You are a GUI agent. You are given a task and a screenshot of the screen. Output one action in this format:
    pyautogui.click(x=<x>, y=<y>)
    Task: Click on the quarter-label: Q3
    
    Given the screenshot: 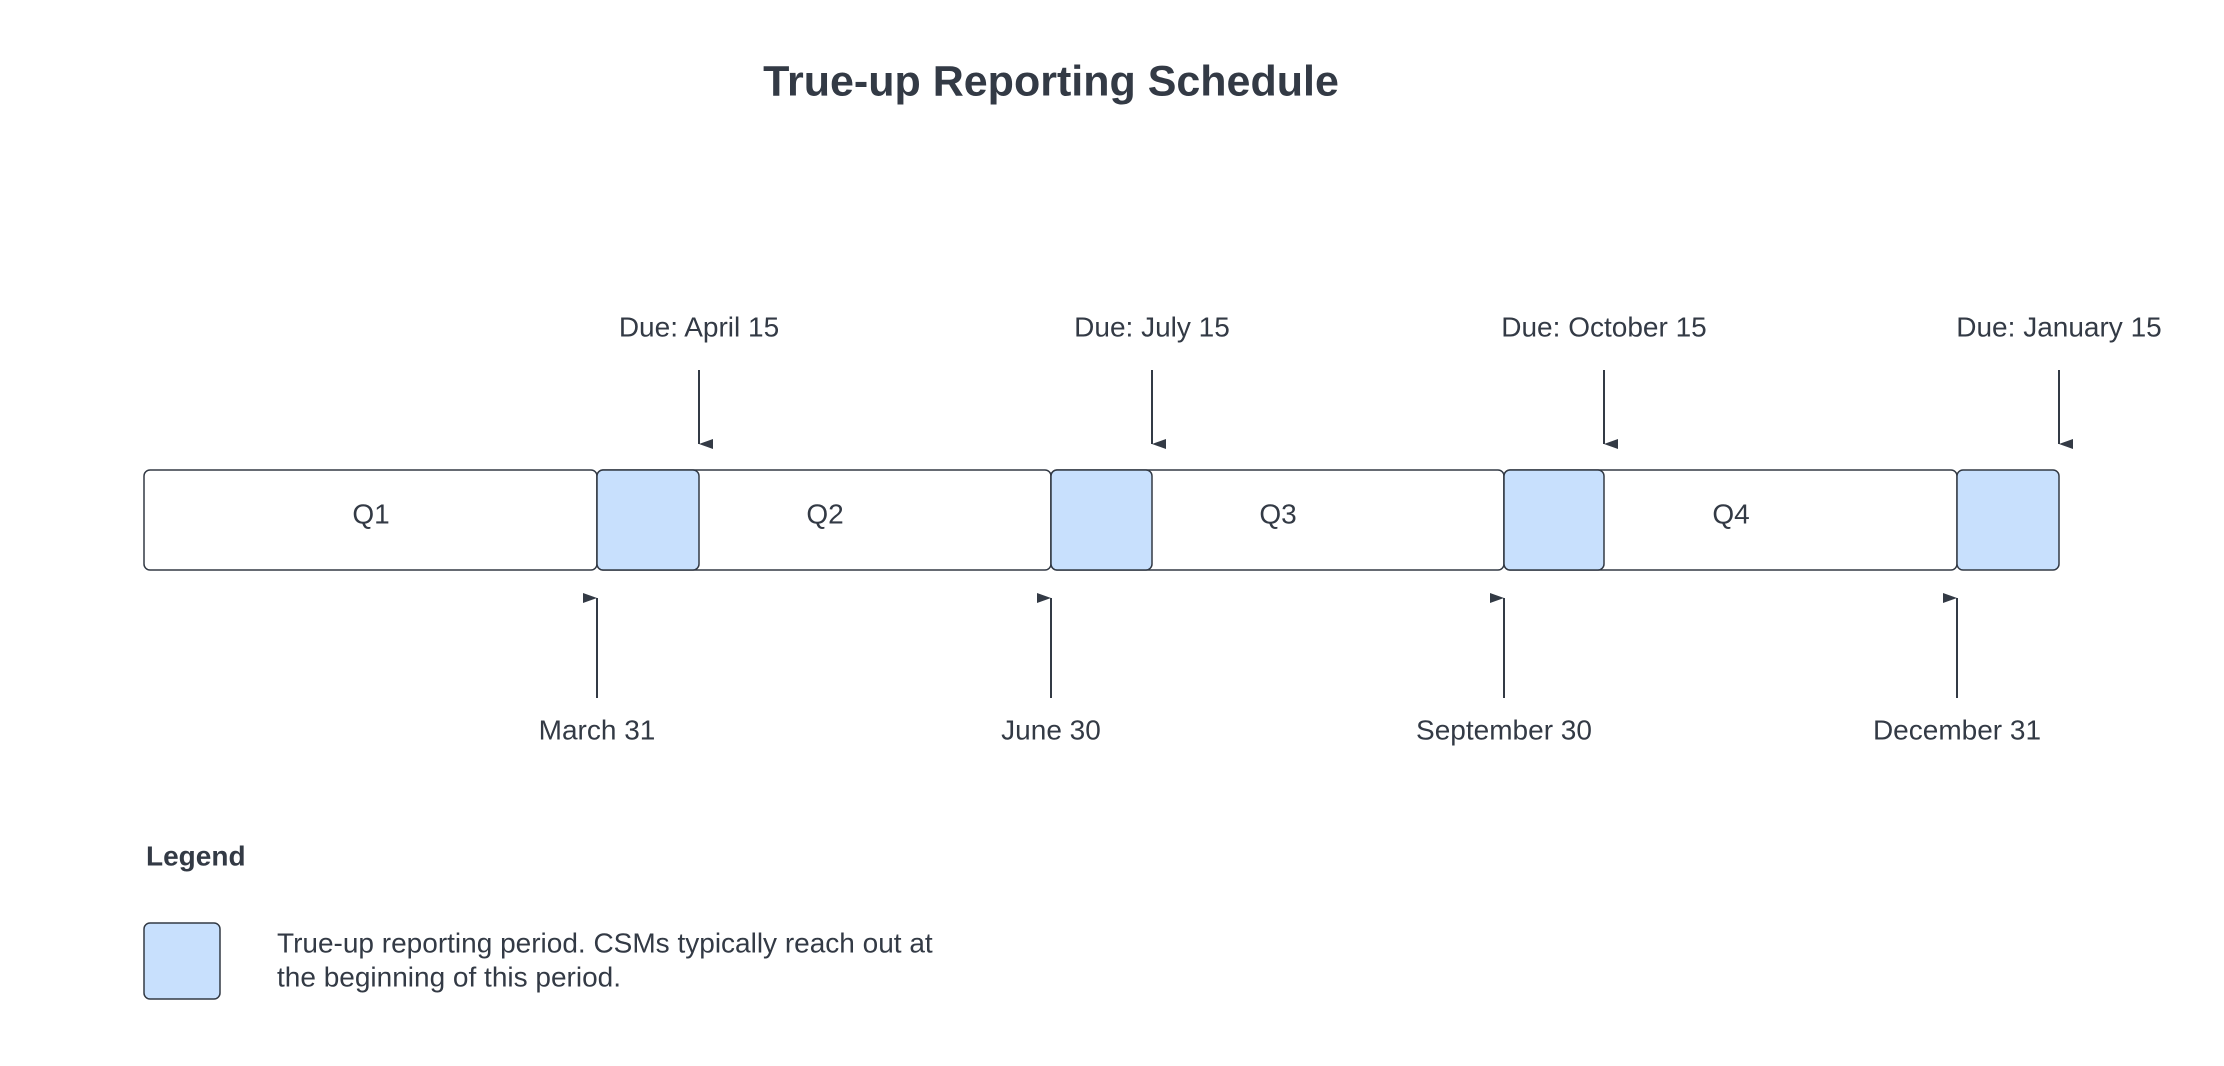 What is the action you would take?
    pyautogui.click(x=1277, y=513)
    